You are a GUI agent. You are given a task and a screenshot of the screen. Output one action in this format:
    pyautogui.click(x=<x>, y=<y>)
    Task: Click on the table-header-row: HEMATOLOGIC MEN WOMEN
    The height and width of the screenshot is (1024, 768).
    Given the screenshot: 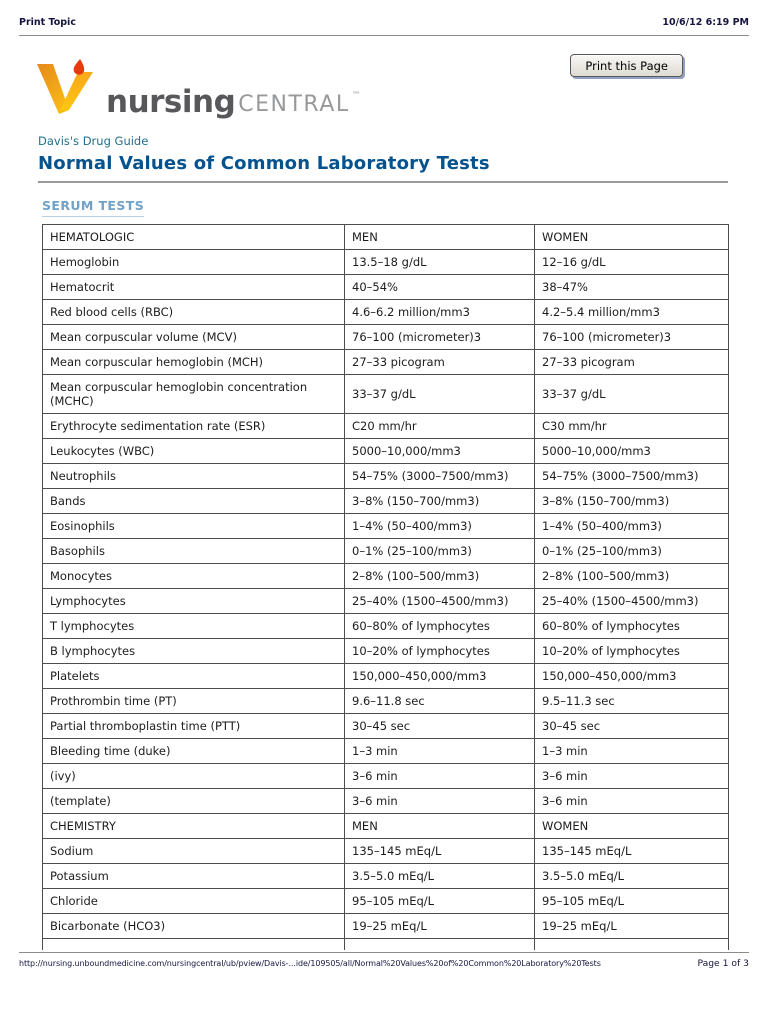 What is the action you would take?
    pyautogui.click(x=385, y=237)
    